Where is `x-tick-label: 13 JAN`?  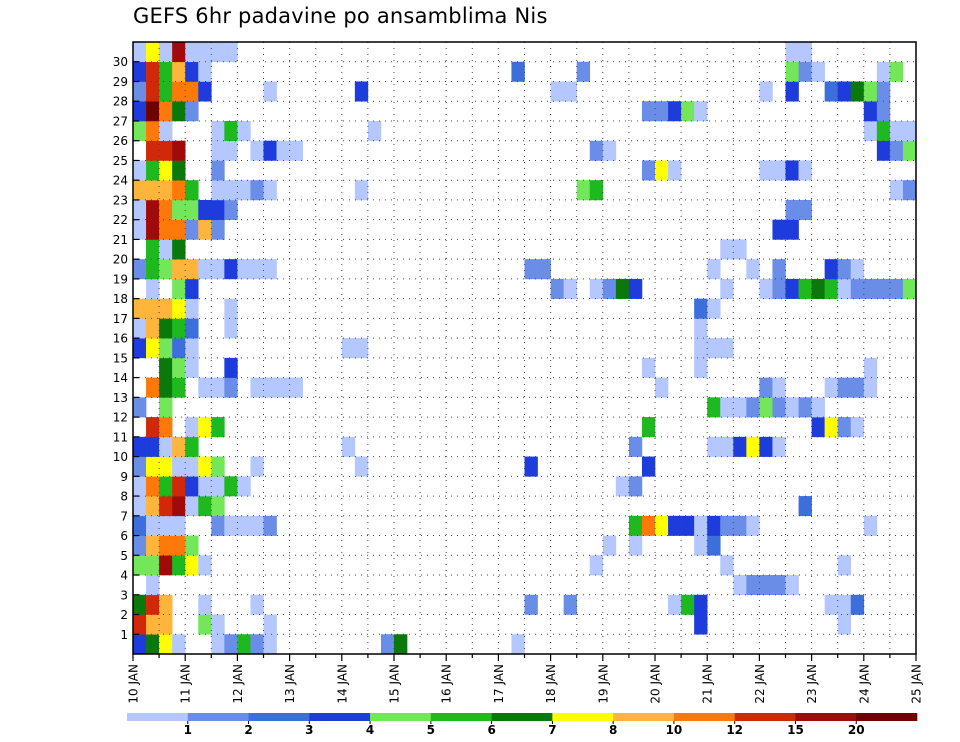
x-tick-label: 13 JAN is located at coordinates (290, 684).